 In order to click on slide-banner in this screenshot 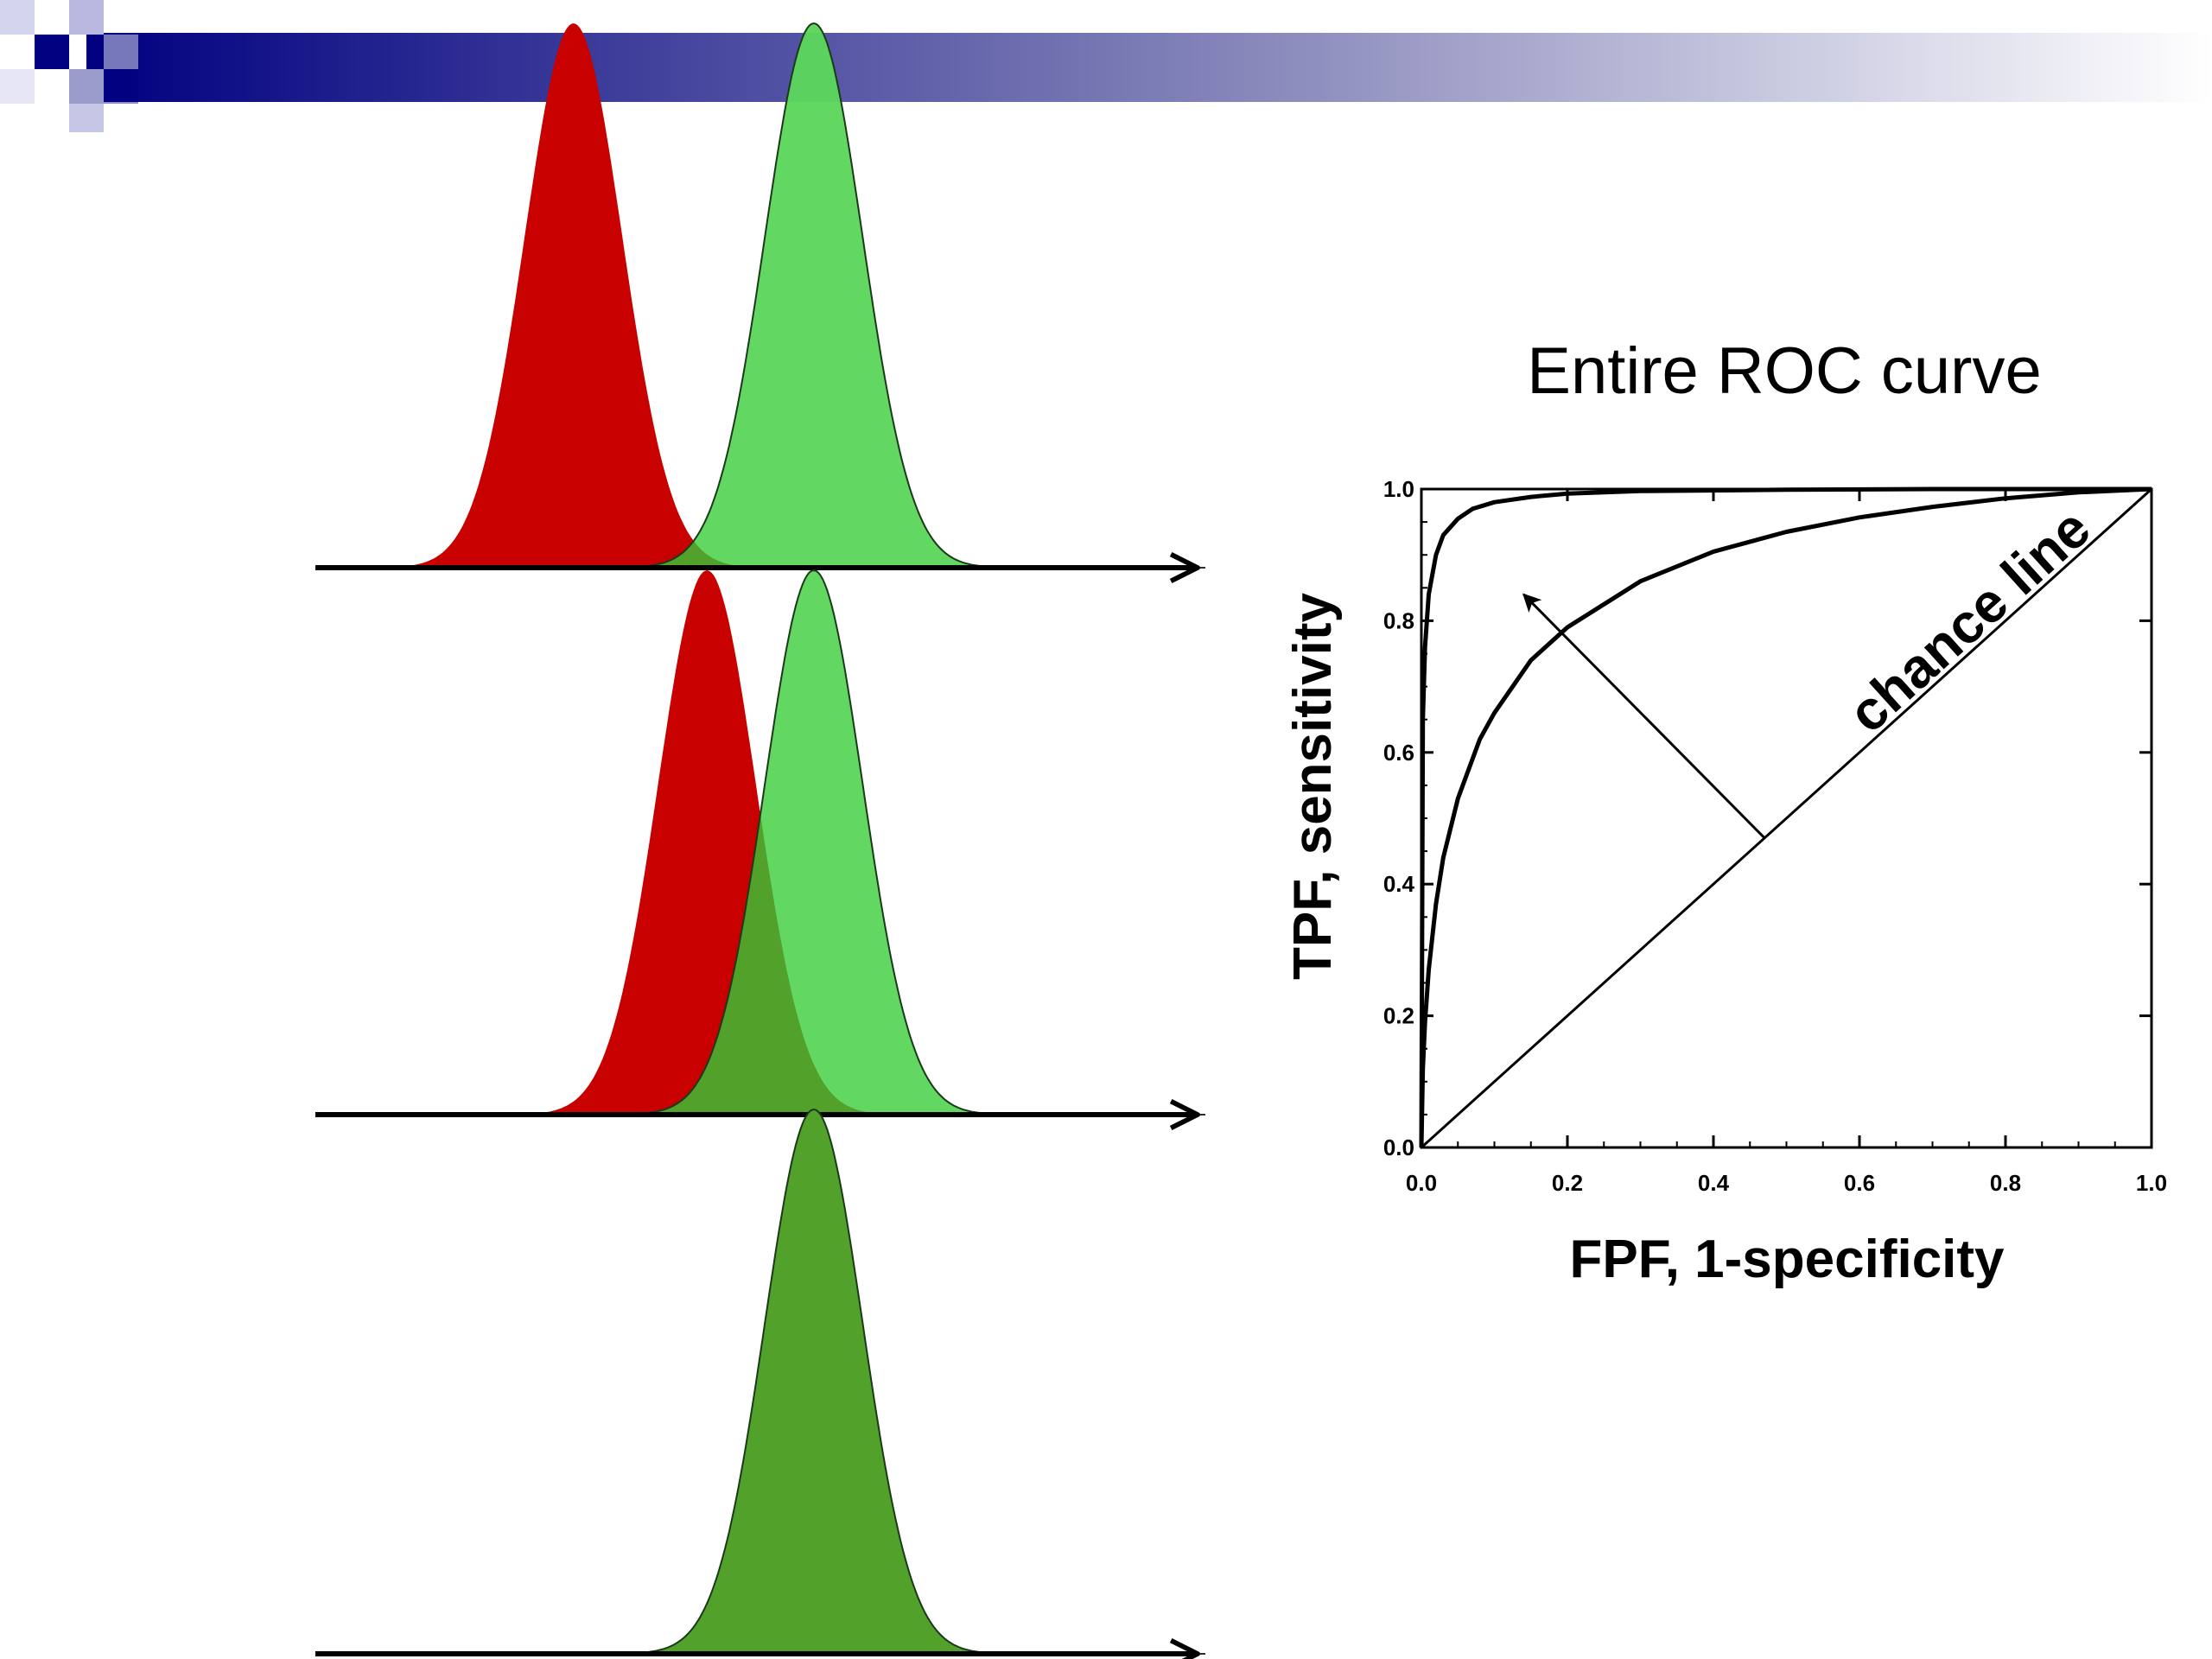, I will do `click(1106, 66)`.